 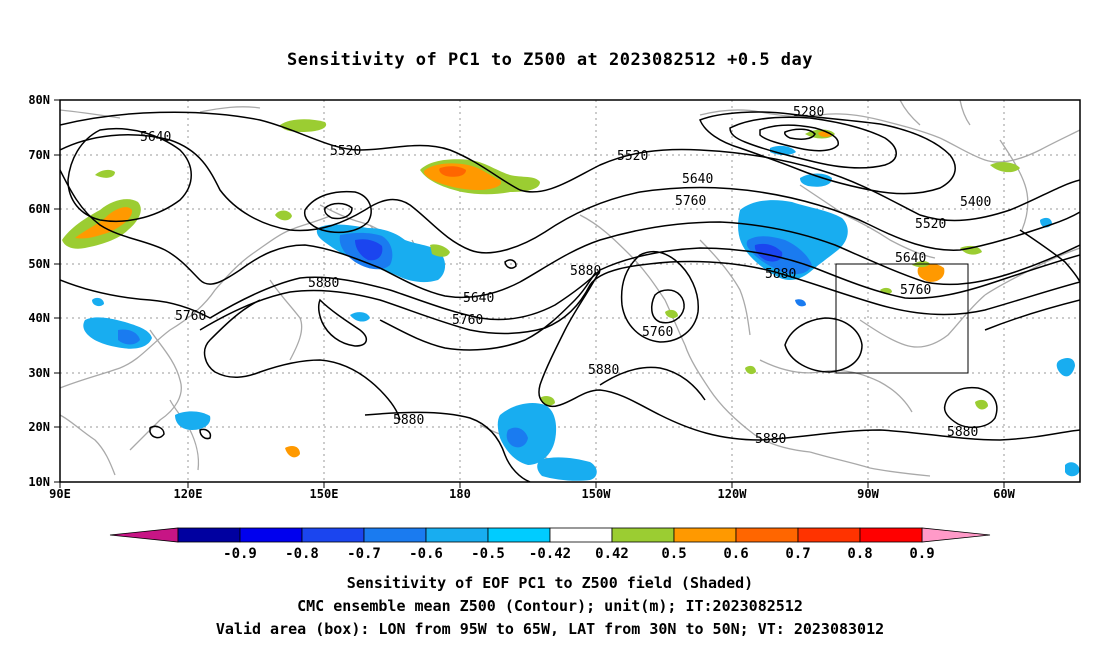 I want to click on contour-label: 5280, so click(x=808, y=112).